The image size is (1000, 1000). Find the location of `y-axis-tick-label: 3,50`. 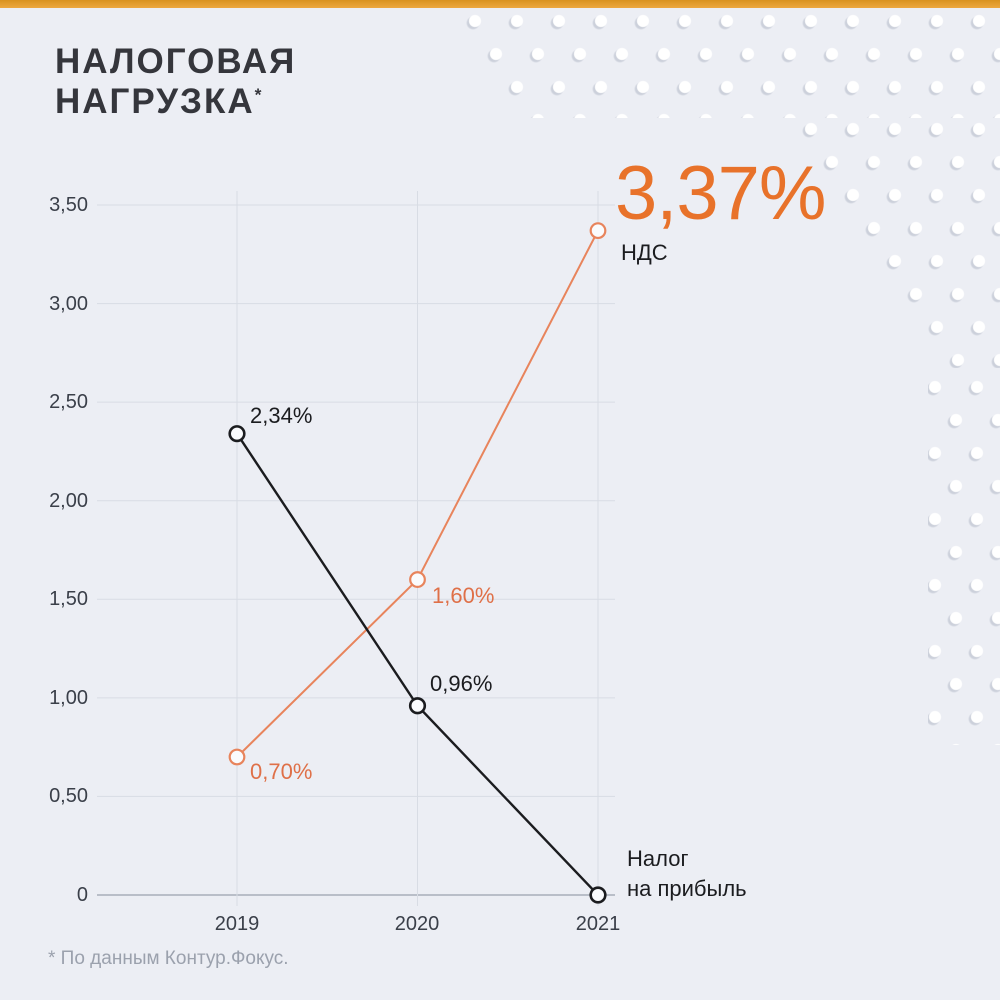

y-axis-tick-label: 3,50 is located at coordinates (68, 205).